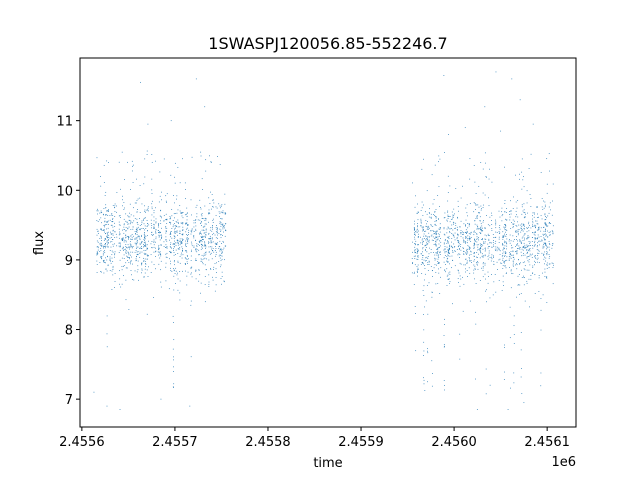 The image size is (640, 480). What do you see at coordinates (69, 331) in the screenshot?
I see `y-tick-label: 8` at bounding box center [69, 331].